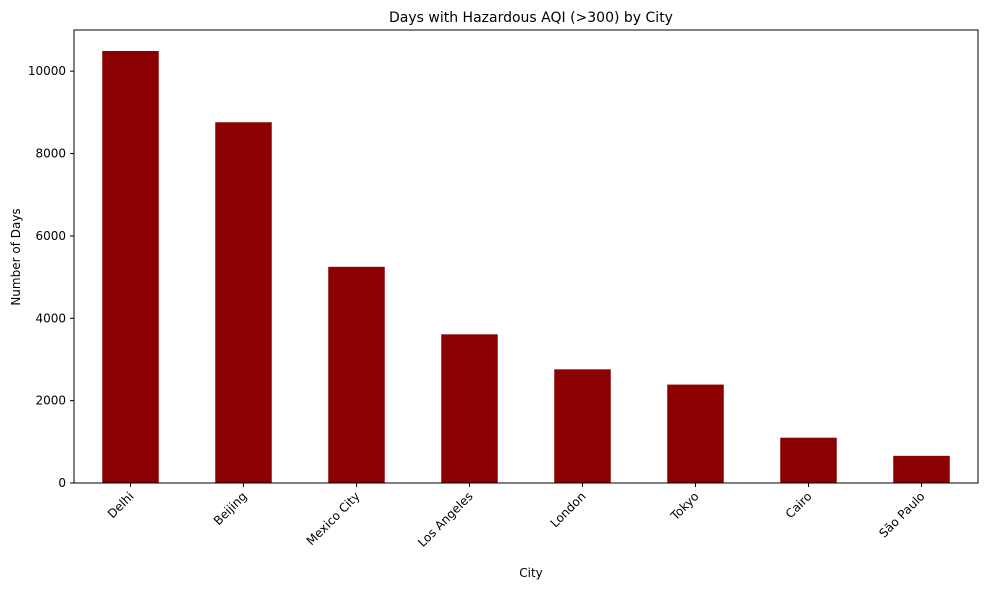 This screenshot has height=594, width=989. What do you see at coordinates (582, 426) in the screenshot?
I see `bar-london` at bounding box center [582, 426].